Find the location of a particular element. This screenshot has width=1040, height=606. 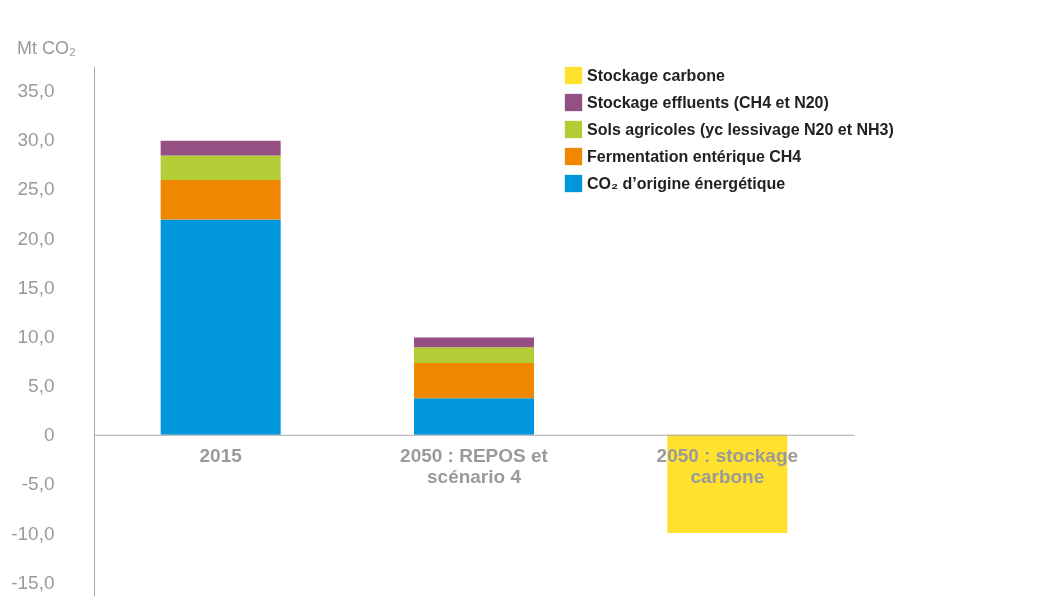

y-tick-label: -15,0 is located at coordinates (33, 582).